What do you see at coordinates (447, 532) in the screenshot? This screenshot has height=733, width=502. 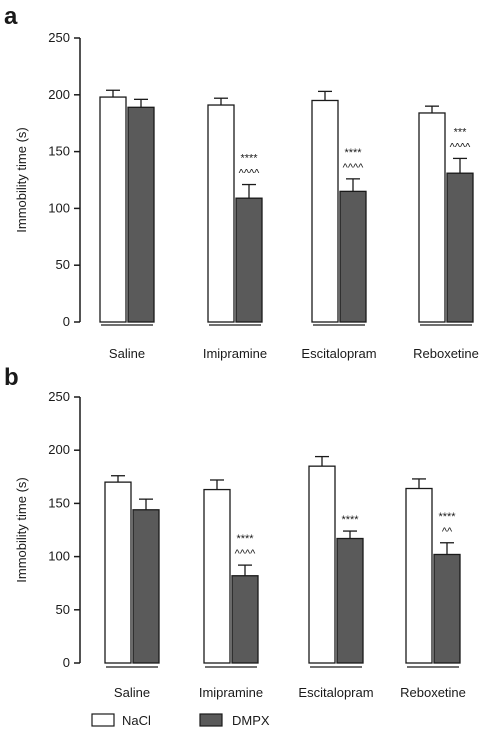 I see `significance-label: ^^` at bounding box center [447, 532].